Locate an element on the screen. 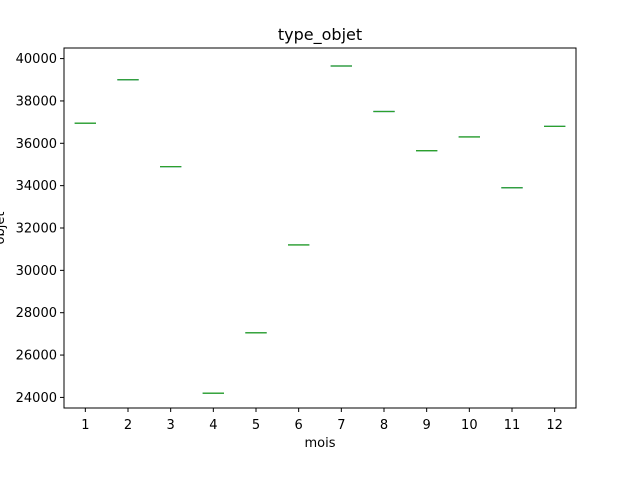 This screenshot has width=640, height=480. y-tick-label: 36000 is located at coordinates (36, 144).